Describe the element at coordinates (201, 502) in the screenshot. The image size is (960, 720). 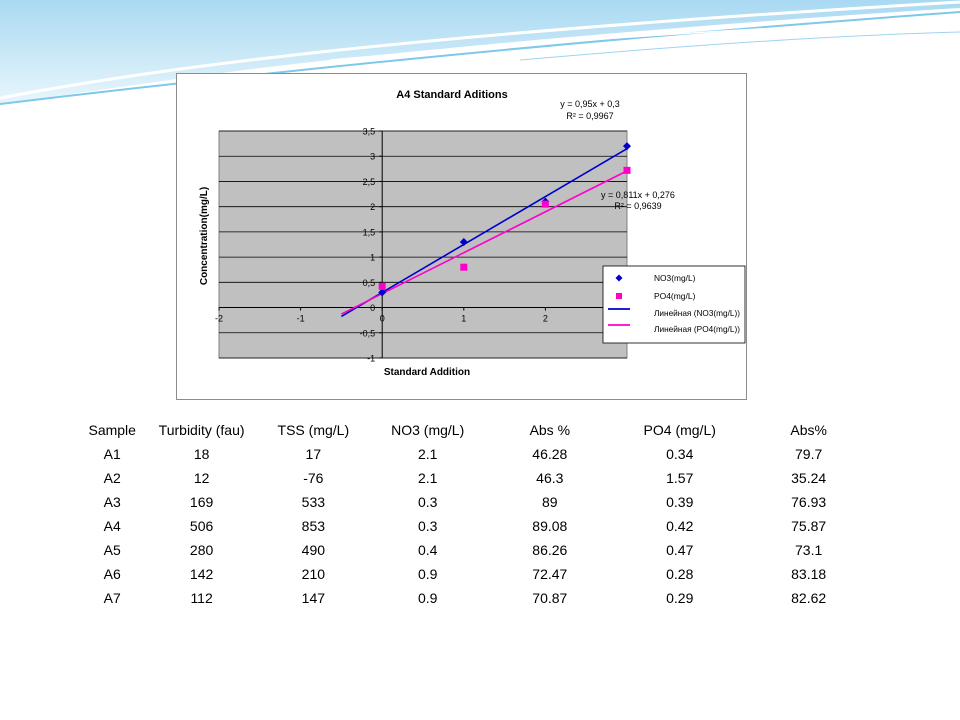
I see `table-cell: 169` at that location.